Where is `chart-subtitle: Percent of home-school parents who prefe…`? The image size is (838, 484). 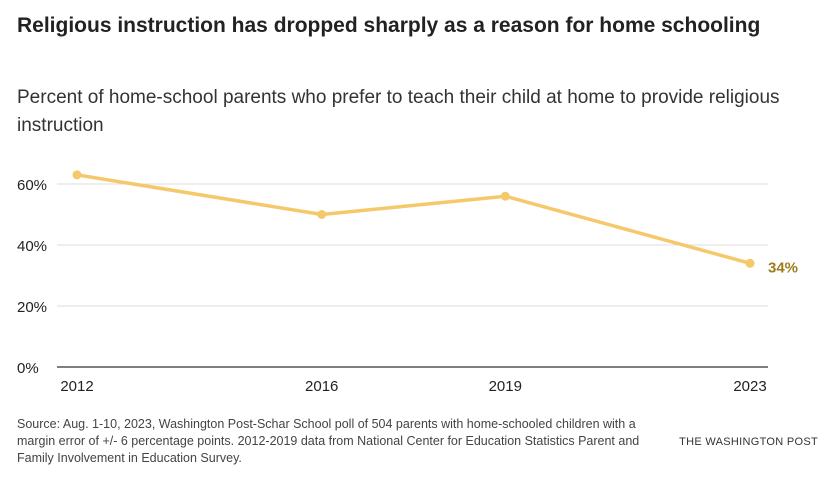
chart-subtitle: Percent of home-school parents who prefe… is located at coordinates (398, 111).